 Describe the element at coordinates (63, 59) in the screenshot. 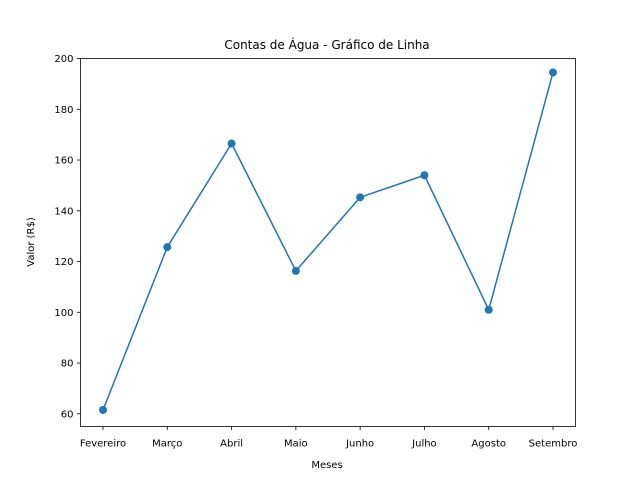

I see `y-tick-label: 200` at that location.